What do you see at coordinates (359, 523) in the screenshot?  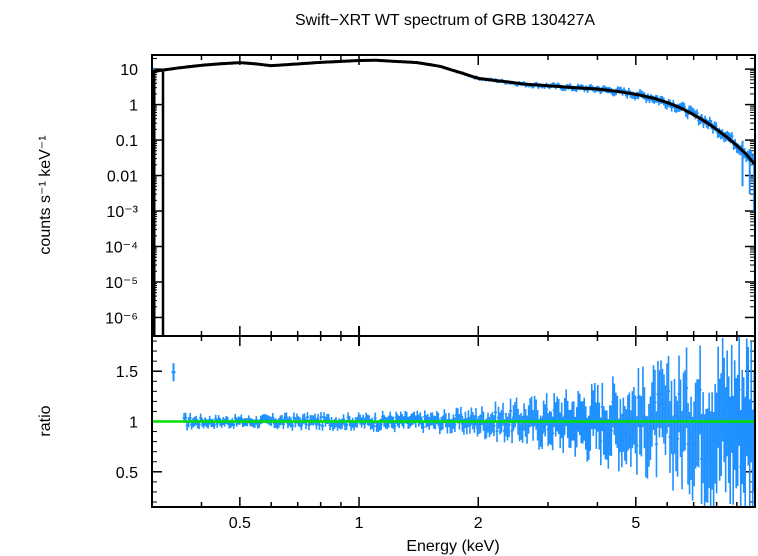 I see `x-tick-label: 1` at bounding box center [359, 523].